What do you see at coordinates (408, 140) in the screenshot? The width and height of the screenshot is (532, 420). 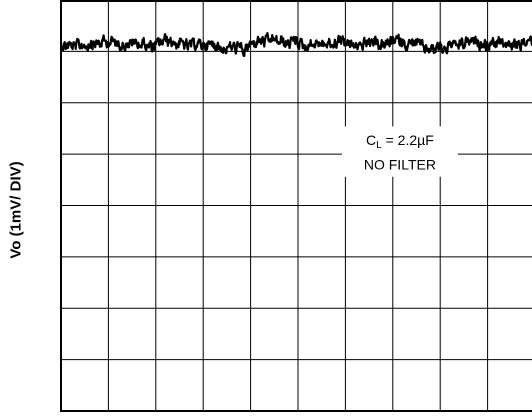 I see `annotation-c-value: = 2.2µF` at bounding box center [408, 140].